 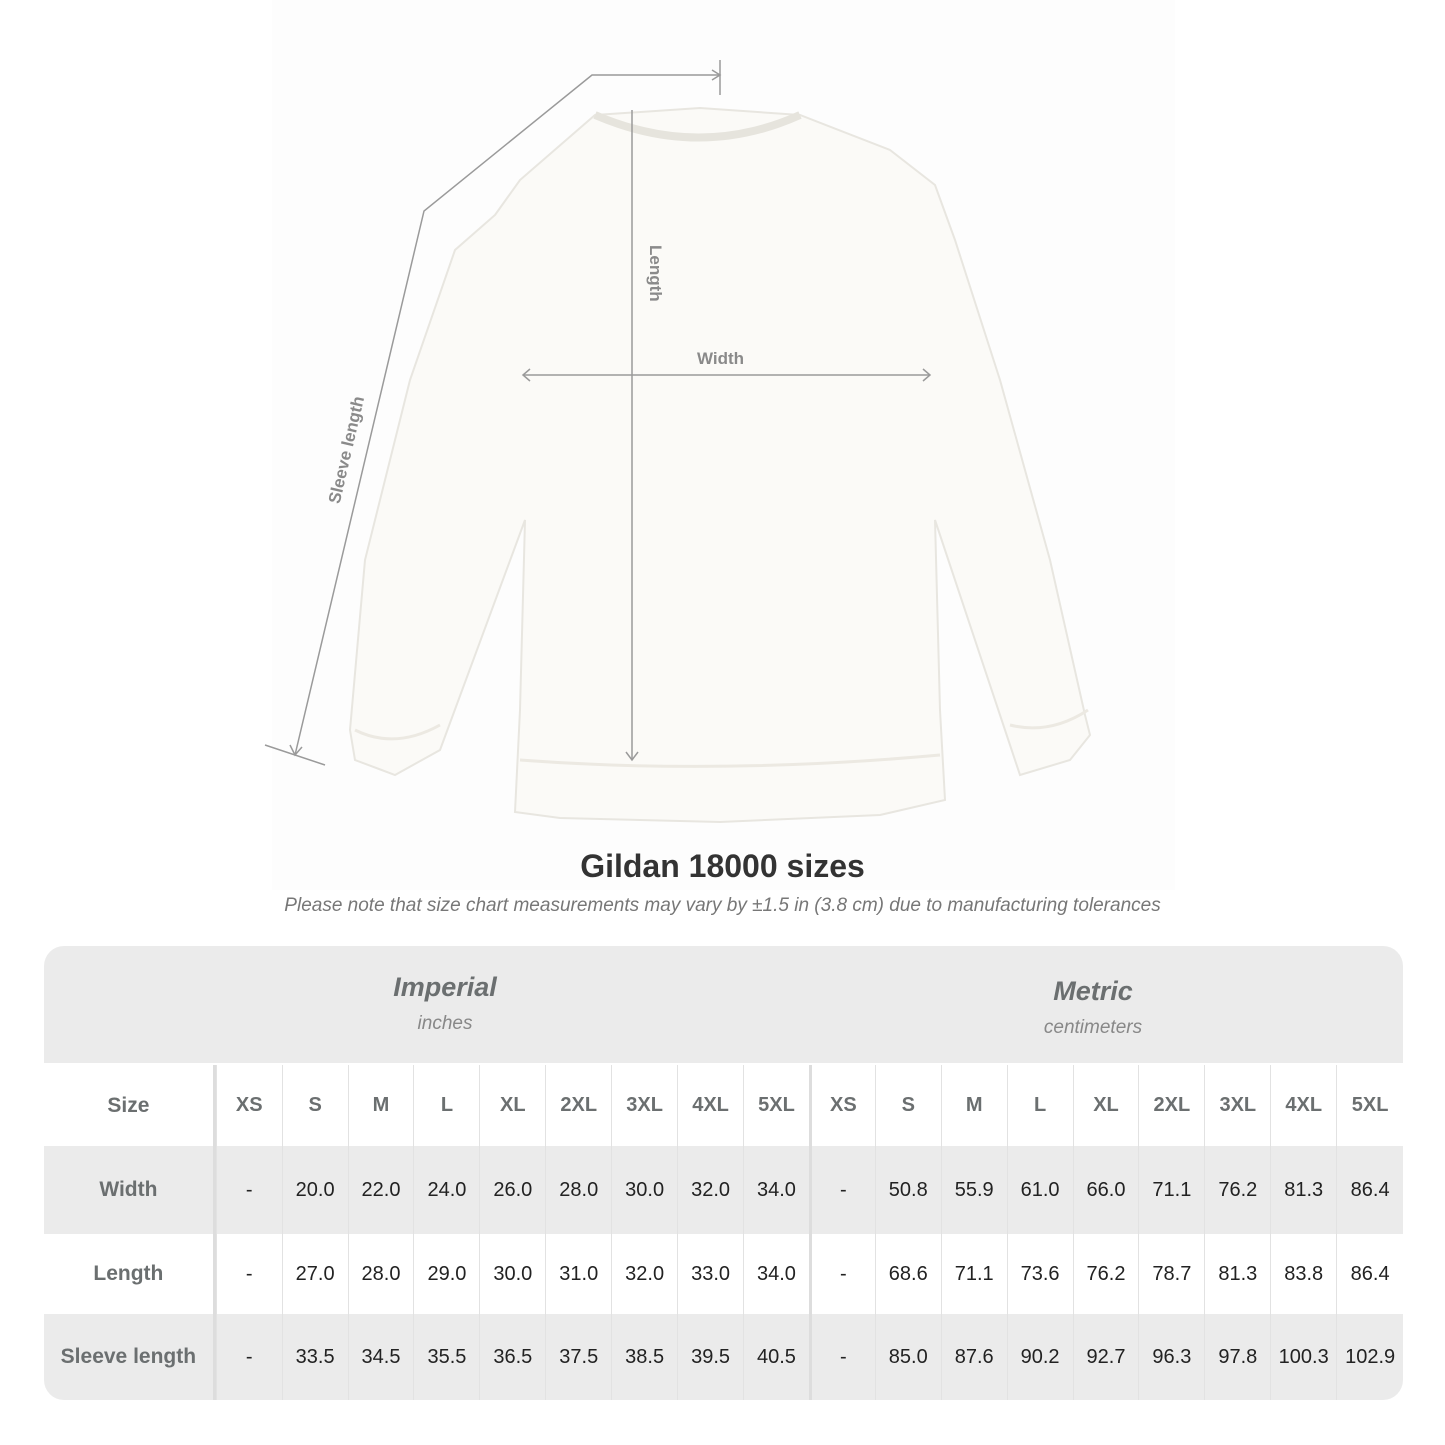 I want to click on metric-size-header: 3XL, so click(x=1237, y=1105).